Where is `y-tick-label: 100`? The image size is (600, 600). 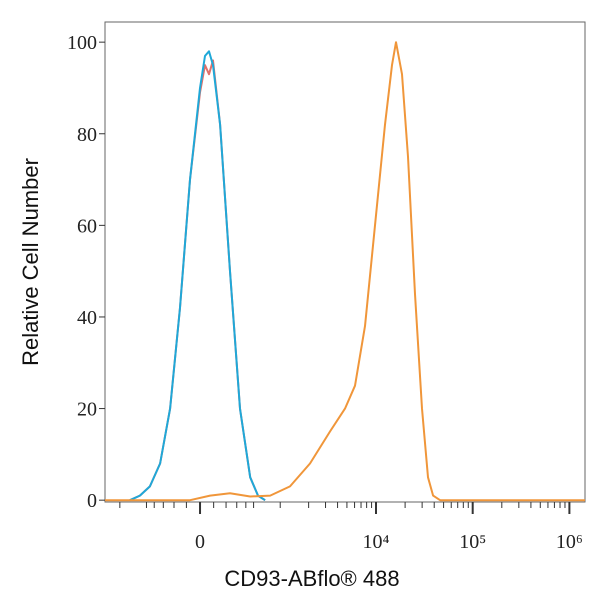 y-tick-label: 100 is located at coordinates (82, 43).